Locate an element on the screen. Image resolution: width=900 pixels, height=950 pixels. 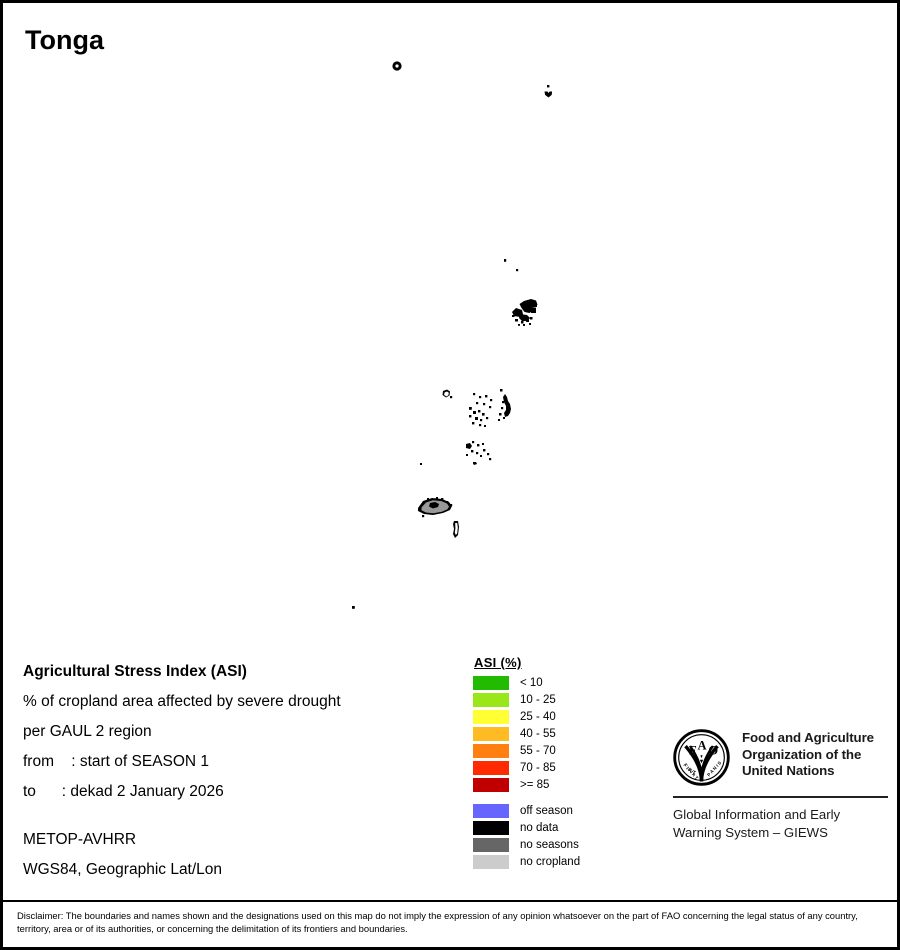
svg-text: A is located at coordinates (702, 746).